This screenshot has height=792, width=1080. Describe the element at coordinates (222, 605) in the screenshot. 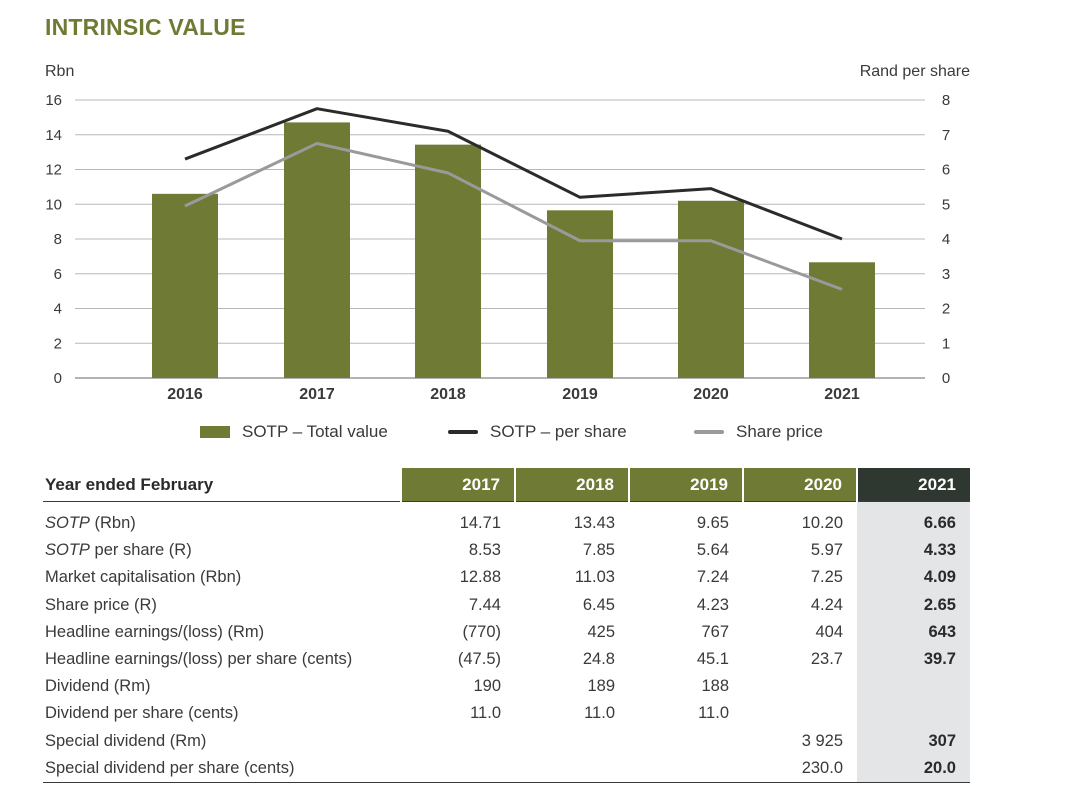

I see `row-label: Share price (R)` at that location.